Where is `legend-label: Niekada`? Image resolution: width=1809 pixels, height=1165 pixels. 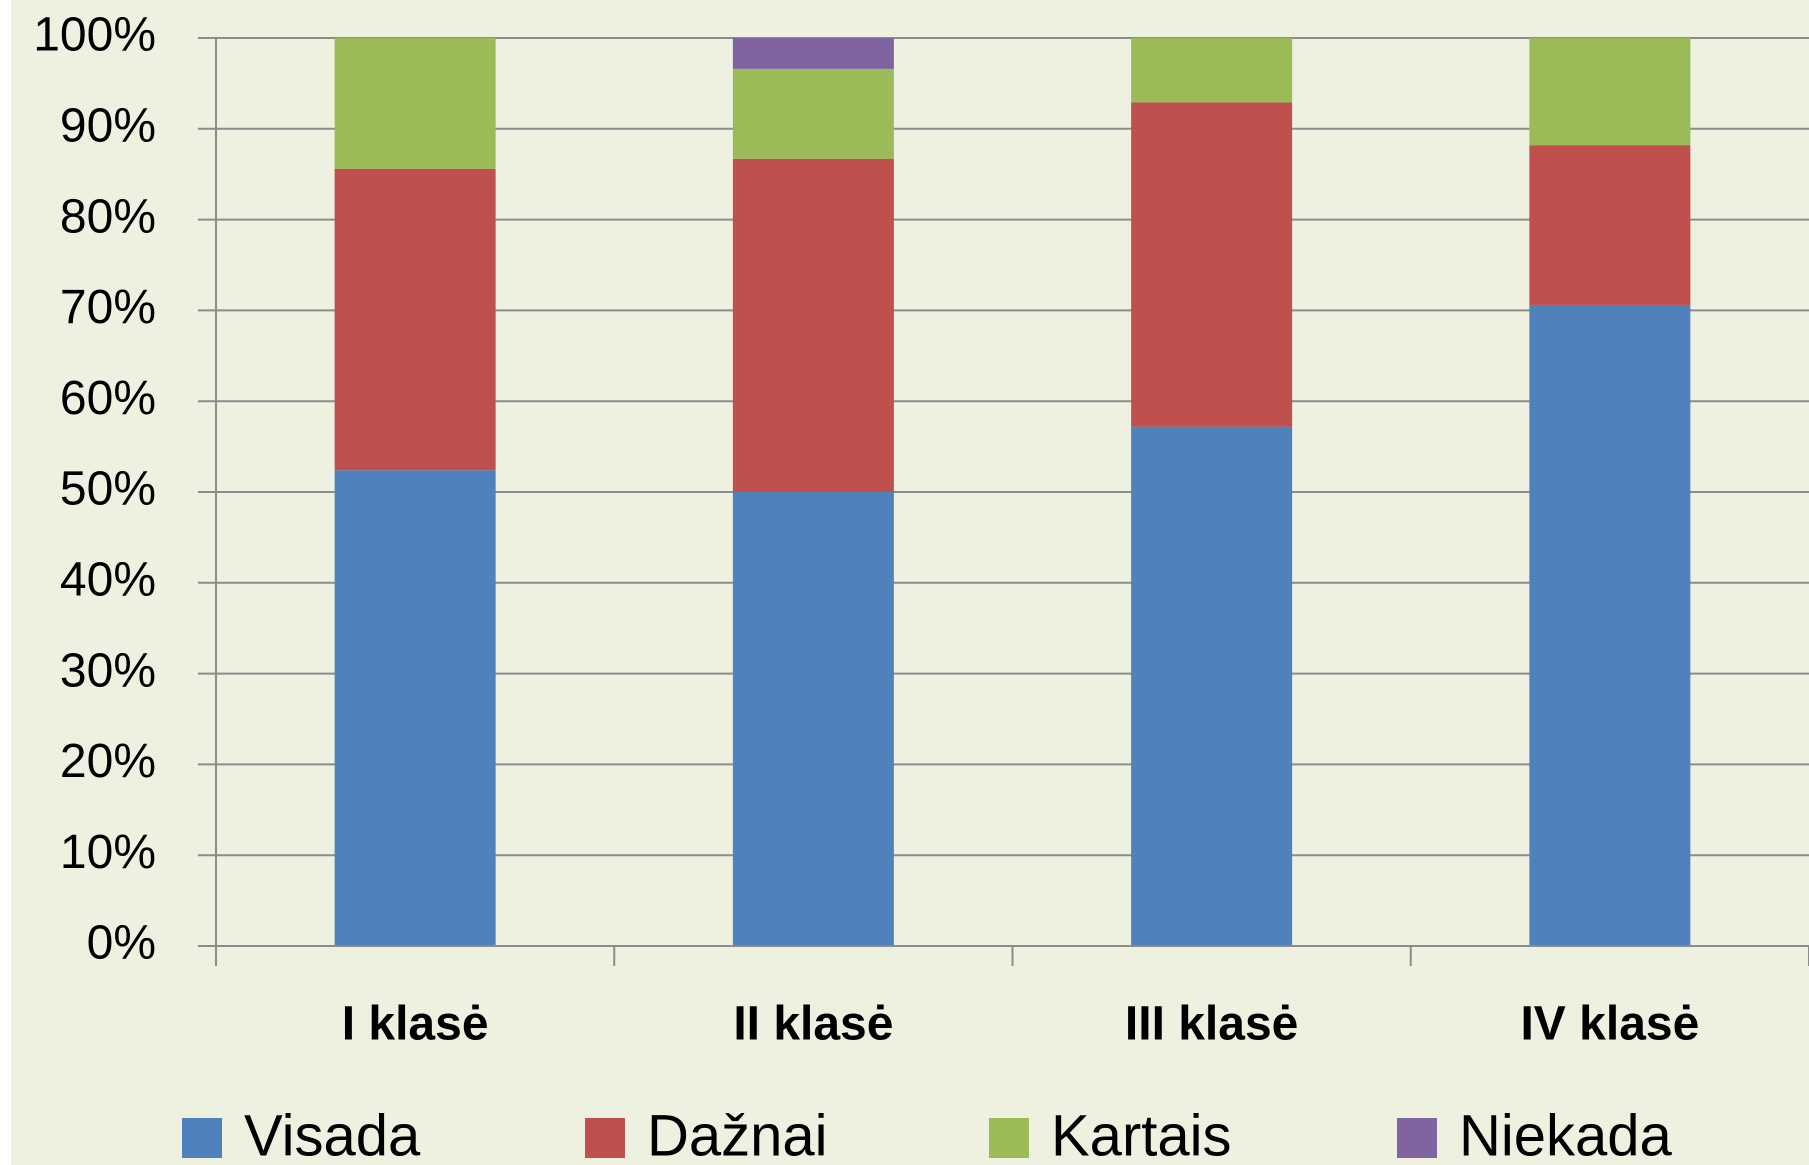
legend-label: Niekada is located at coordinates (1566, 1134).